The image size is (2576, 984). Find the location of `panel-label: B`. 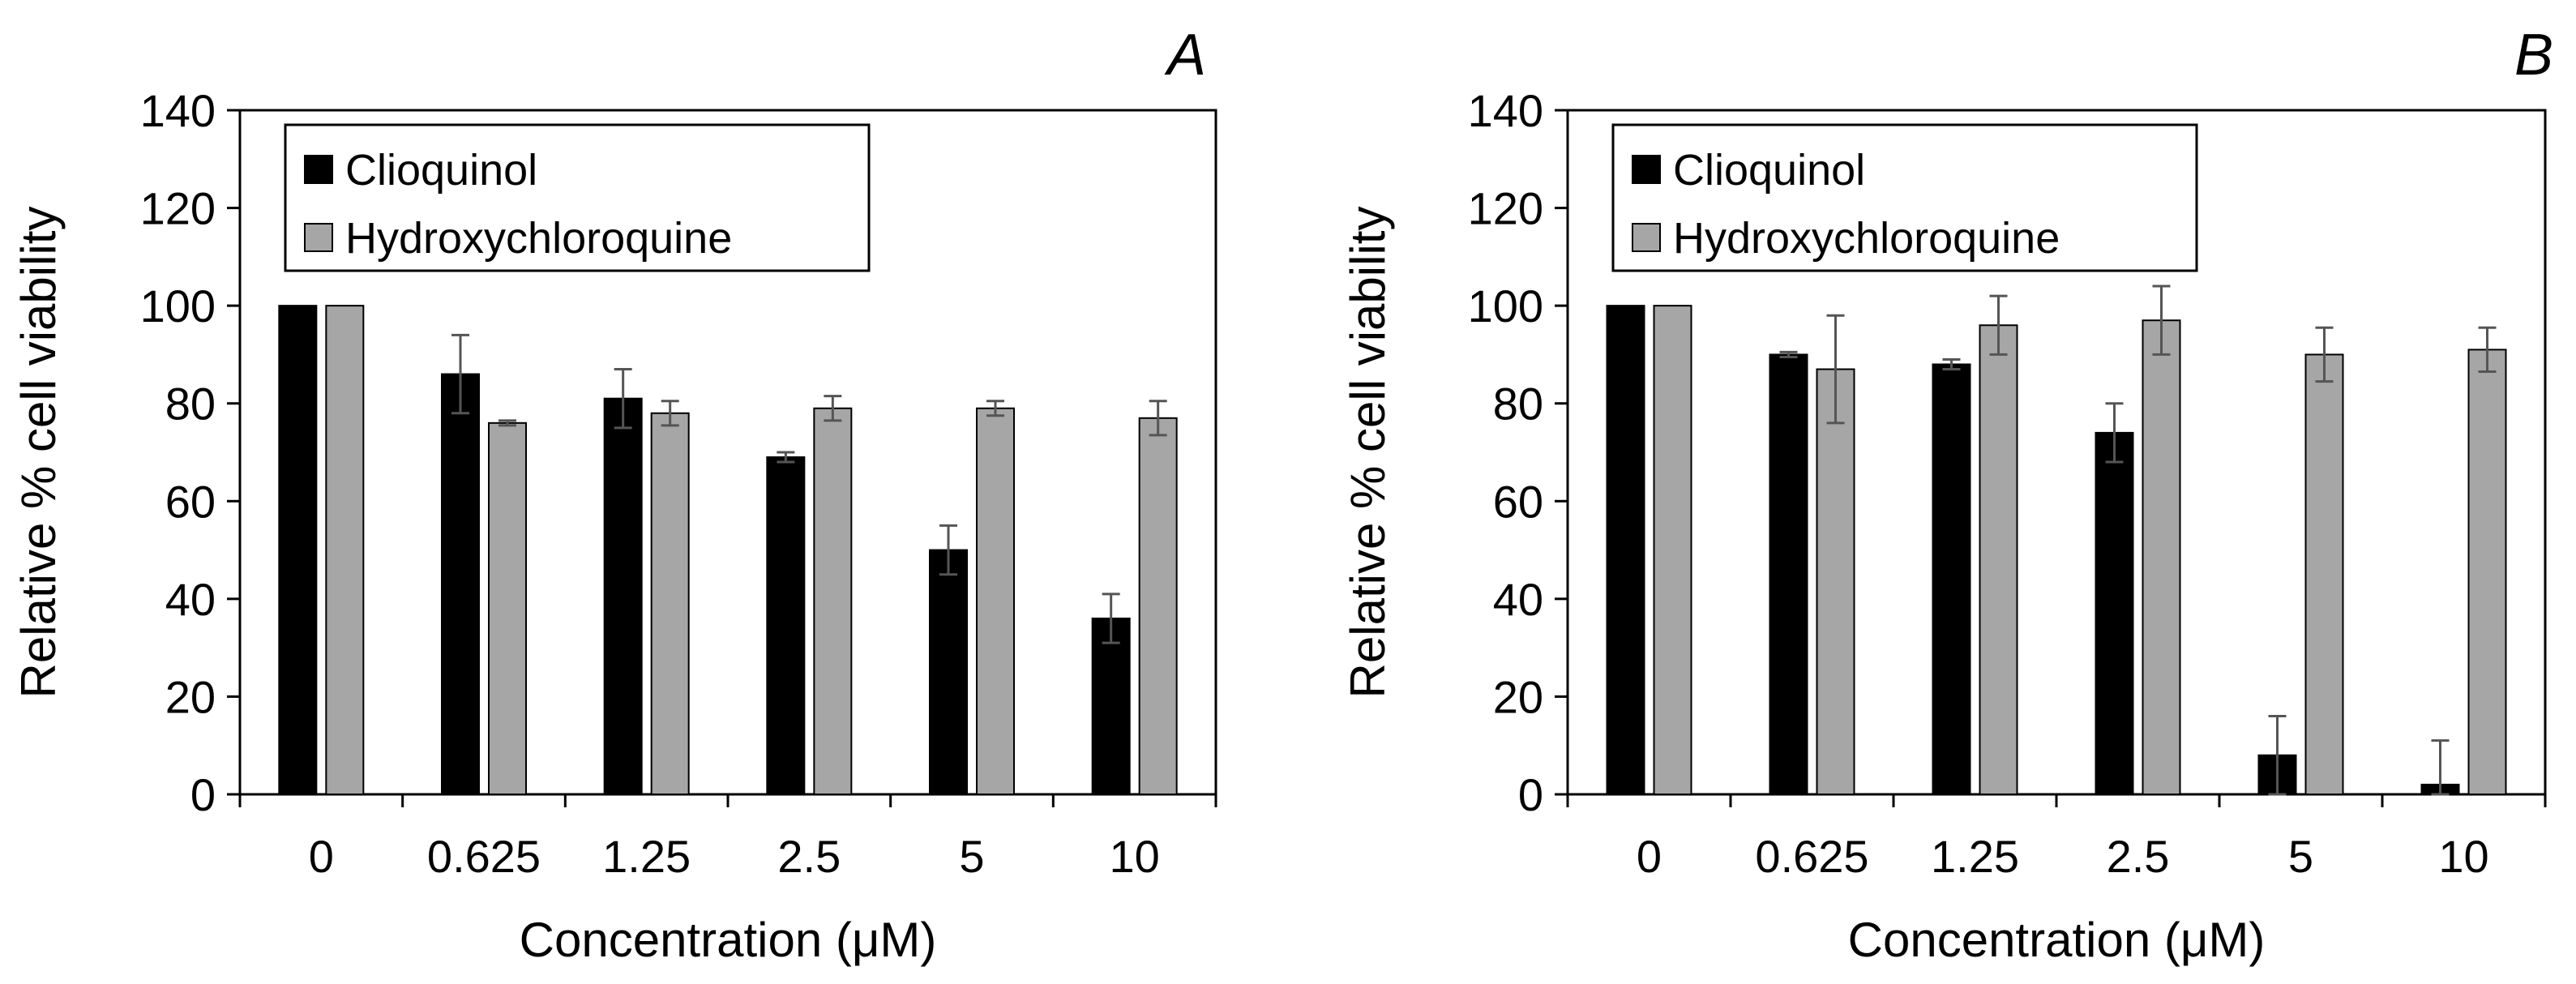

panel-label: B is located at coordinates (2533, 55).